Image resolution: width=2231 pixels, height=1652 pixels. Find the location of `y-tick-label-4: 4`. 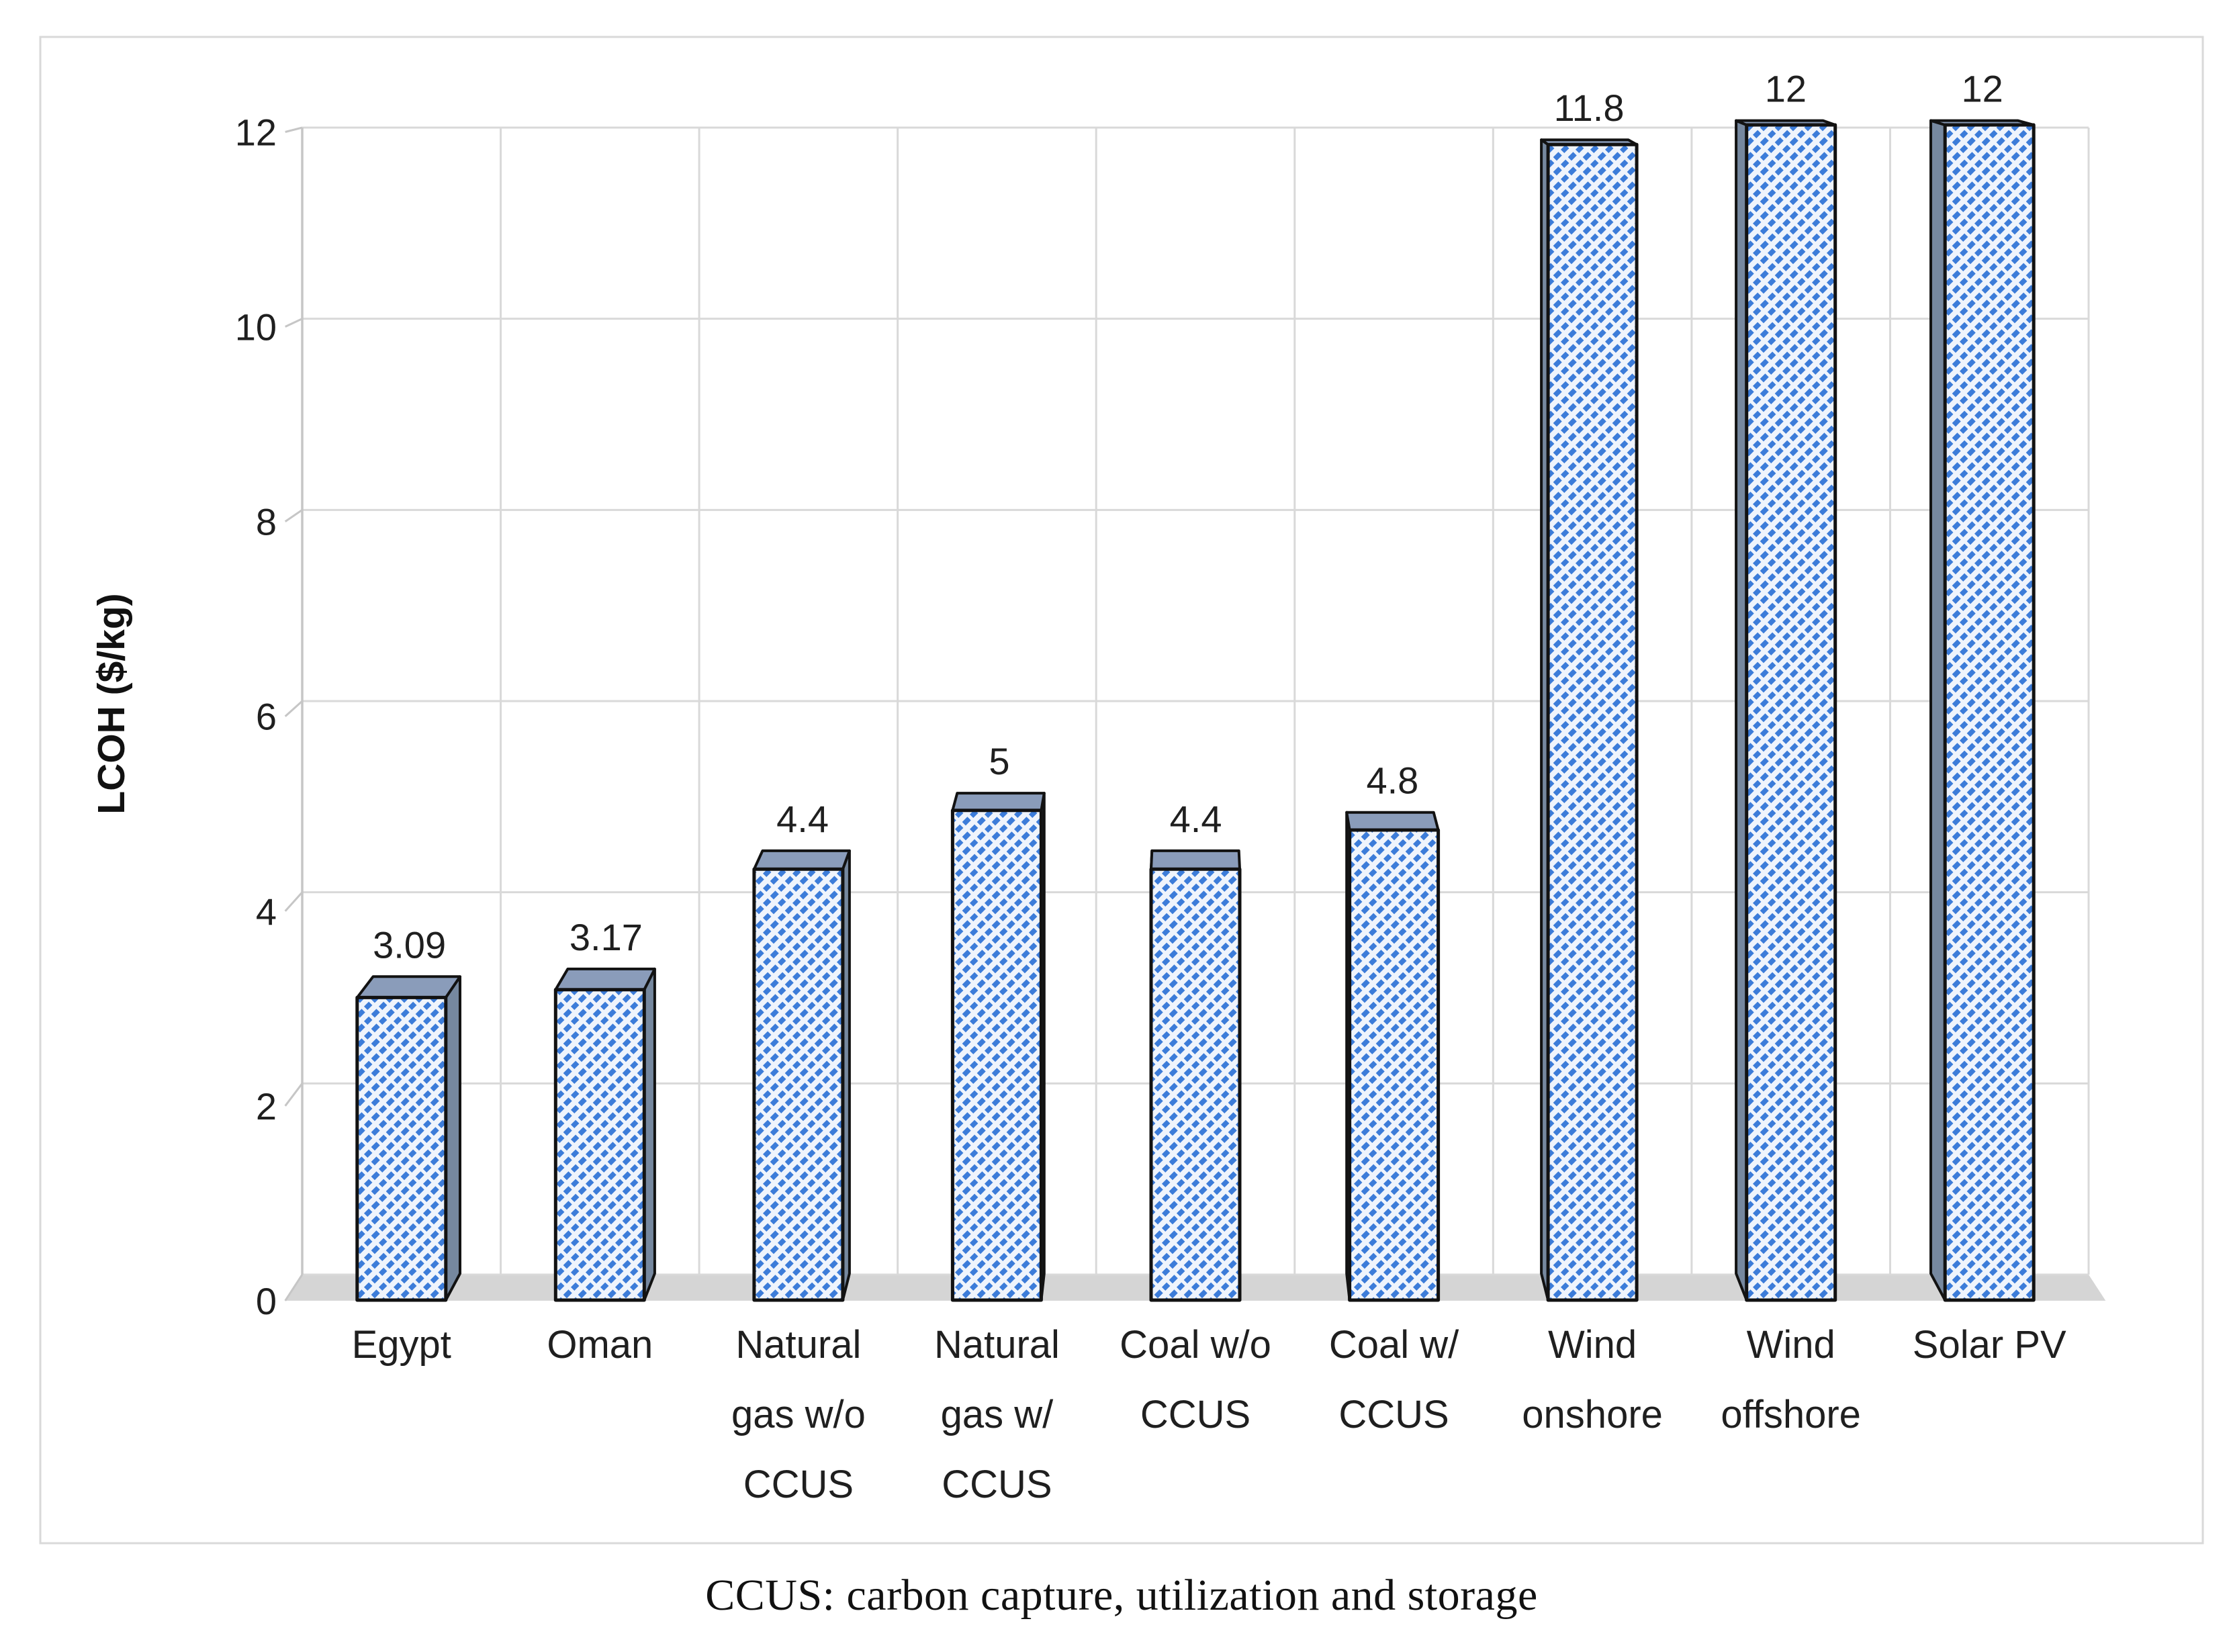

y-tick-label-4: 4 is located at coordinates (267, 911).